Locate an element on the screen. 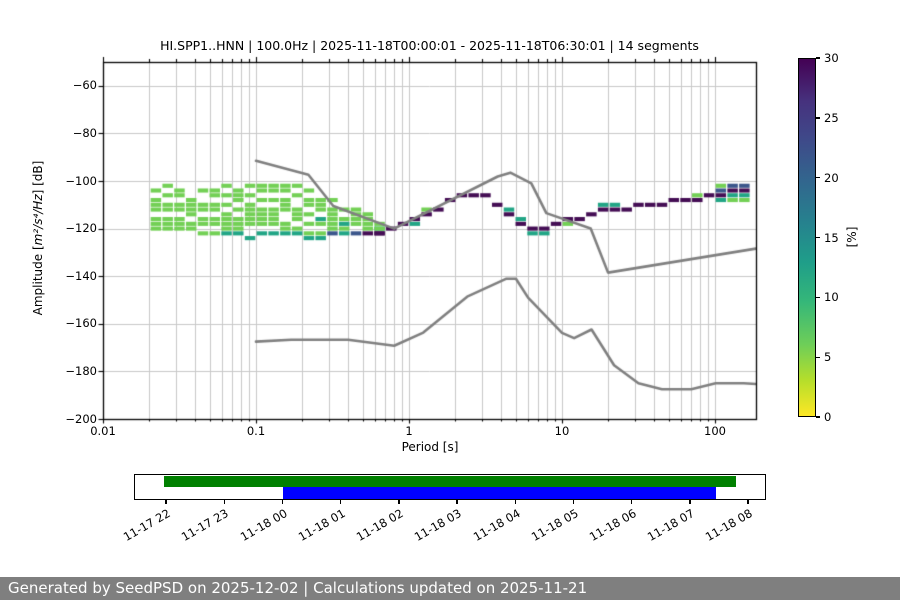 The height and width of the screenshot is (600, 900). x-tick-label: 0.1 is located at coordinates (256, 431).